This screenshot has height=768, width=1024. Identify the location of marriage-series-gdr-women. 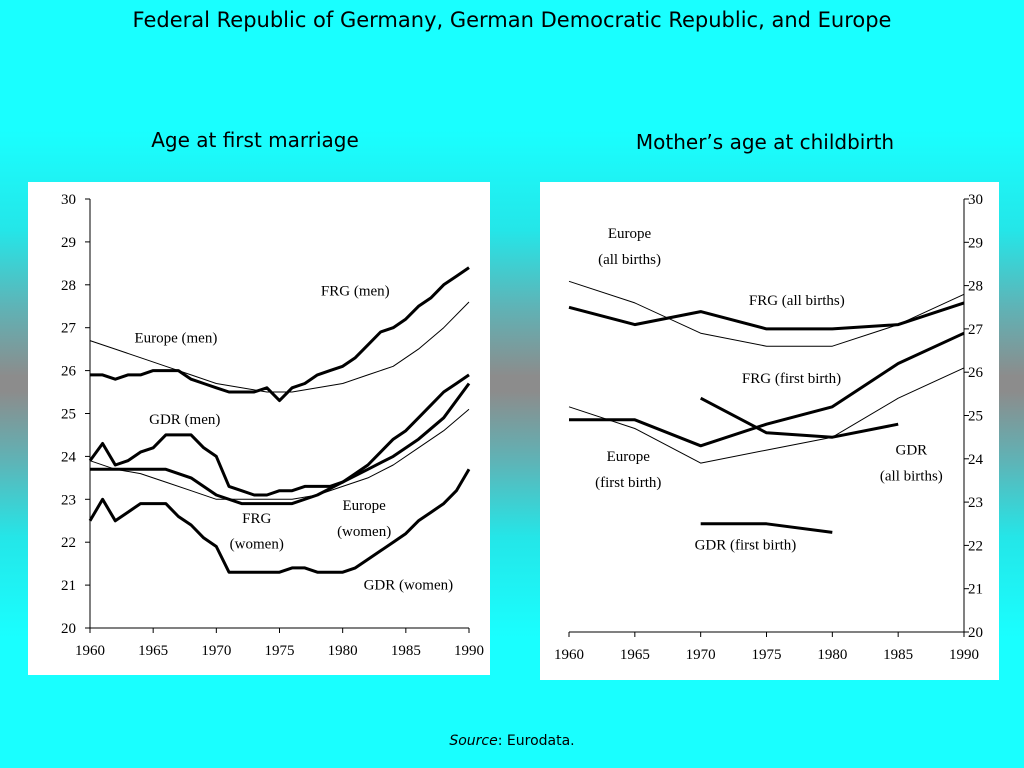
(279, 521).